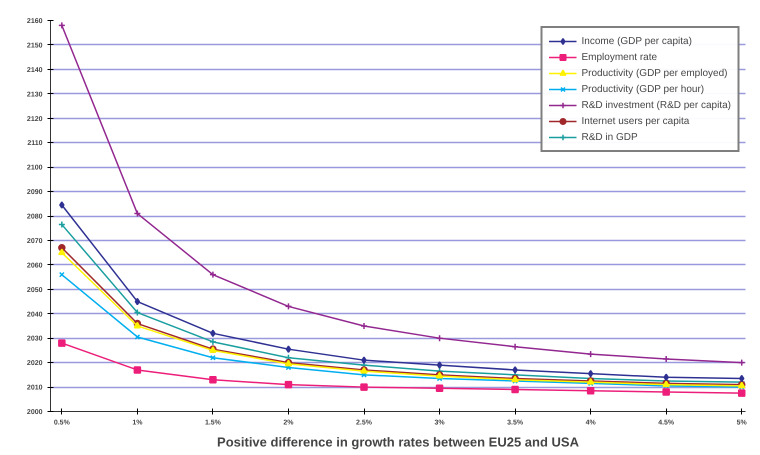 This screenshot has width=760, height=455. What do you see at coordinates (655, 73) in the screenshot?
I see `legend-label: Productivity (GDP per employed)` at bounding box center [655, 73].